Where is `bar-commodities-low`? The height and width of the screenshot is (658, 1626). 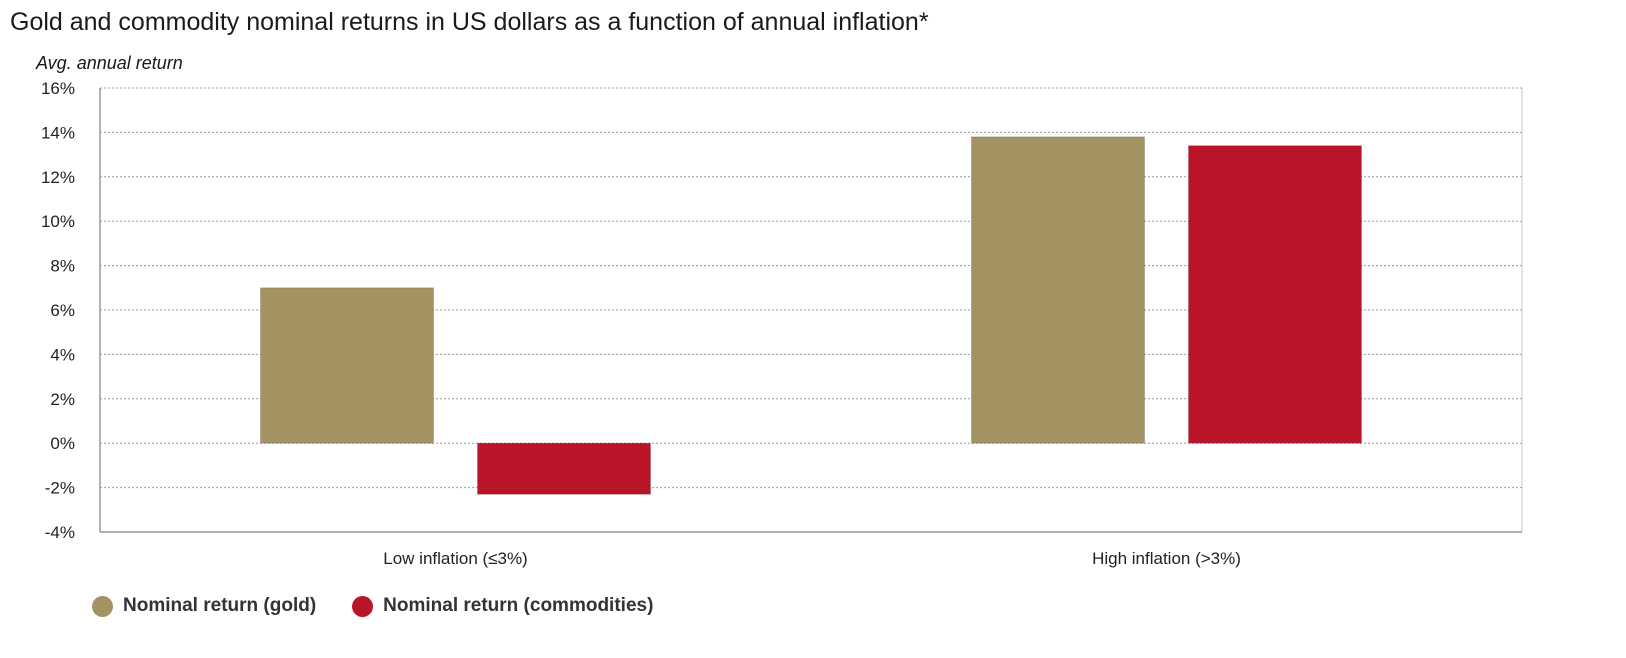
bar-commodities-low is located at coordinates (564, 468).